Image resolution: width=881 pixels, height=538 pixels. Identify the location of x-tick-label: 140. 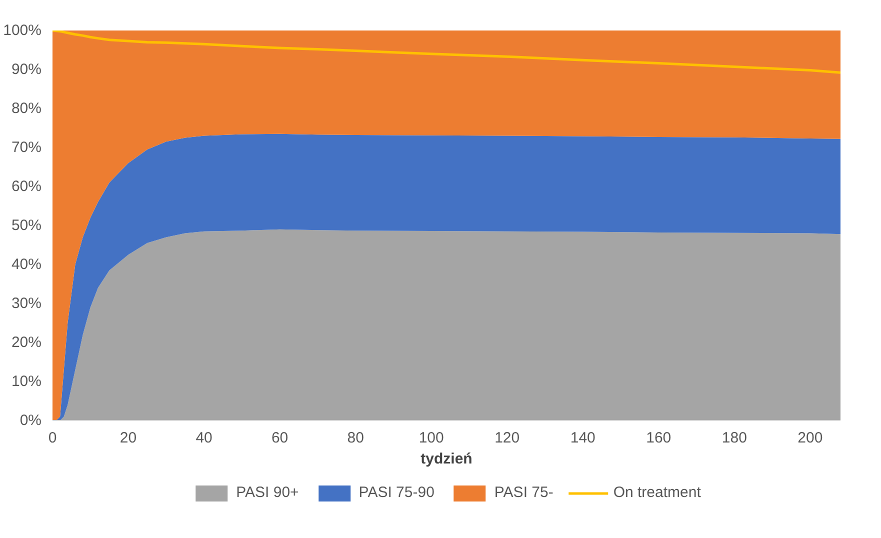
(583, 438).